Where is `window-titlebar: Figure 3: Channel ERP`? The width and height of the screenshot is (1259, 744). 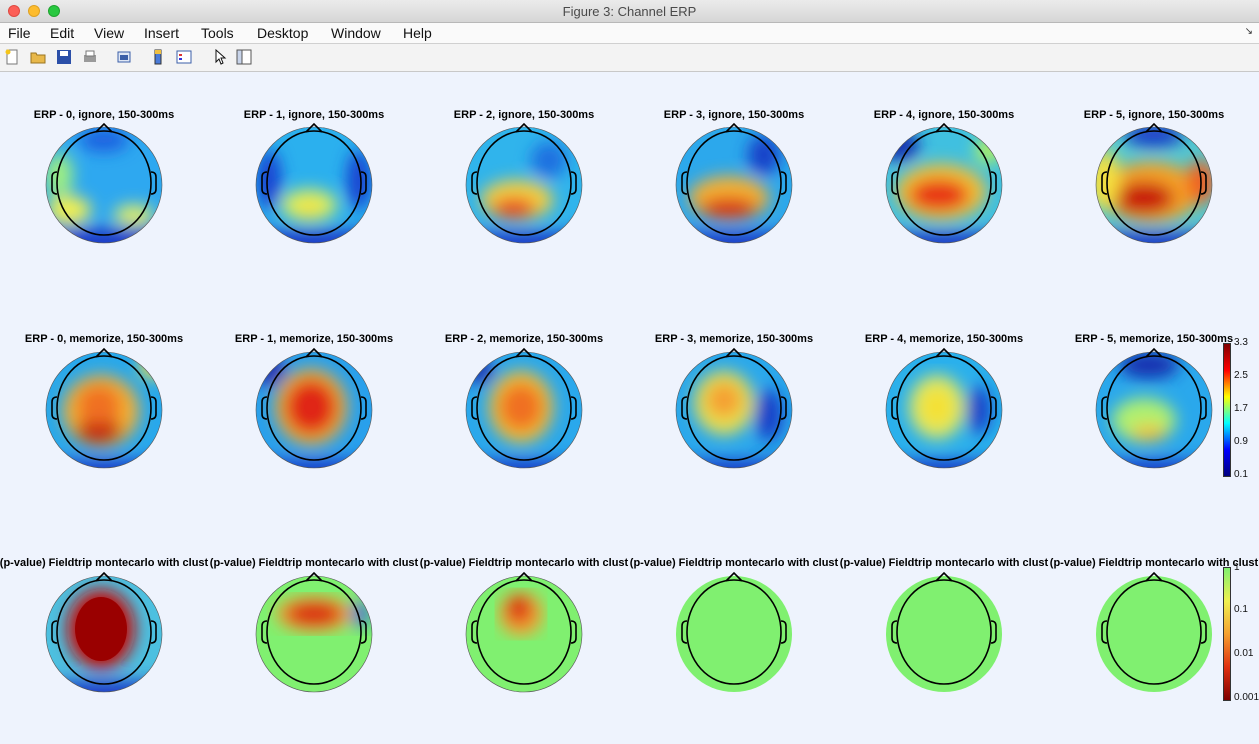
window-titlebar: Figure 3: Channel ERP is located at coordinates (629, 11).